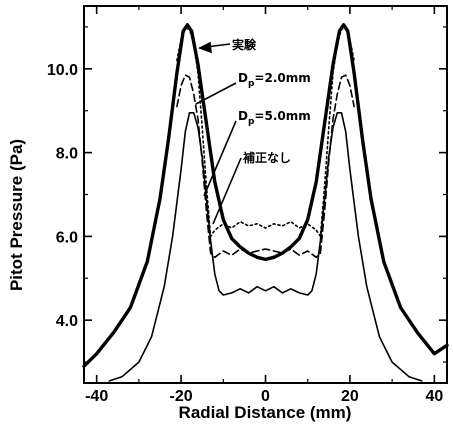 The height and width of the screenshot is (428, 453). Describe the element at coordinates (274, 80) in the screenshot. I see `annotation-dp2: Dp=2.0mm` at that location.